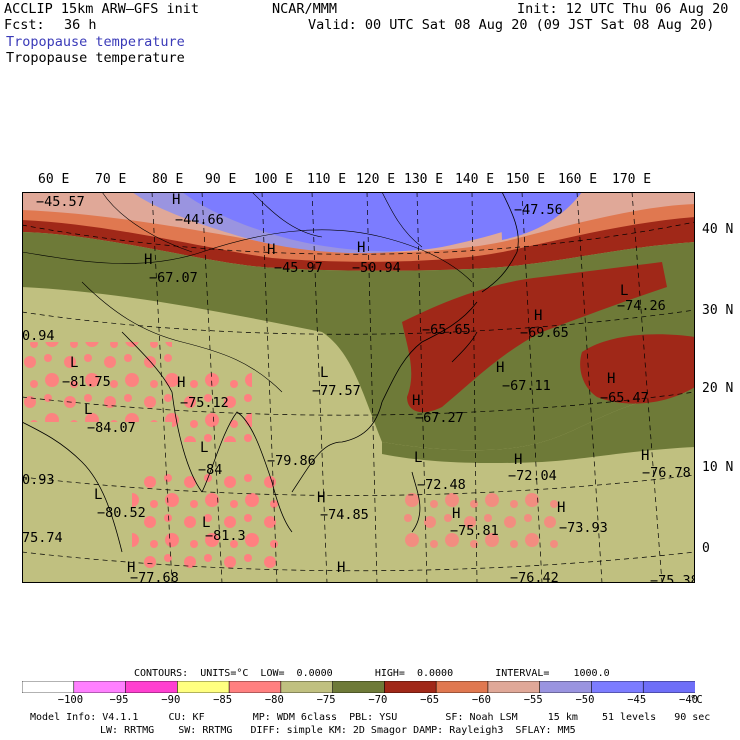 This screenshot has height=740, width=740. I want to click on colorbar-tick-label: −95, so click(119, 700).